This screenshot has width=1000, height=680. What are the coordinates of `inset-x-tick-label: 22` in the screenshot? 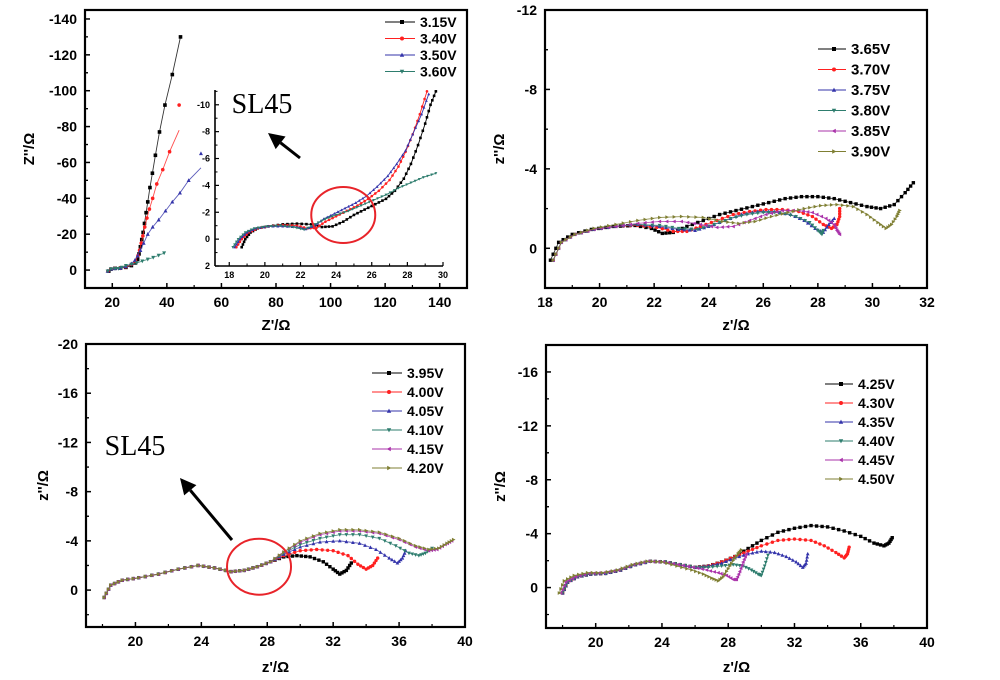 It's located at (300, 275).